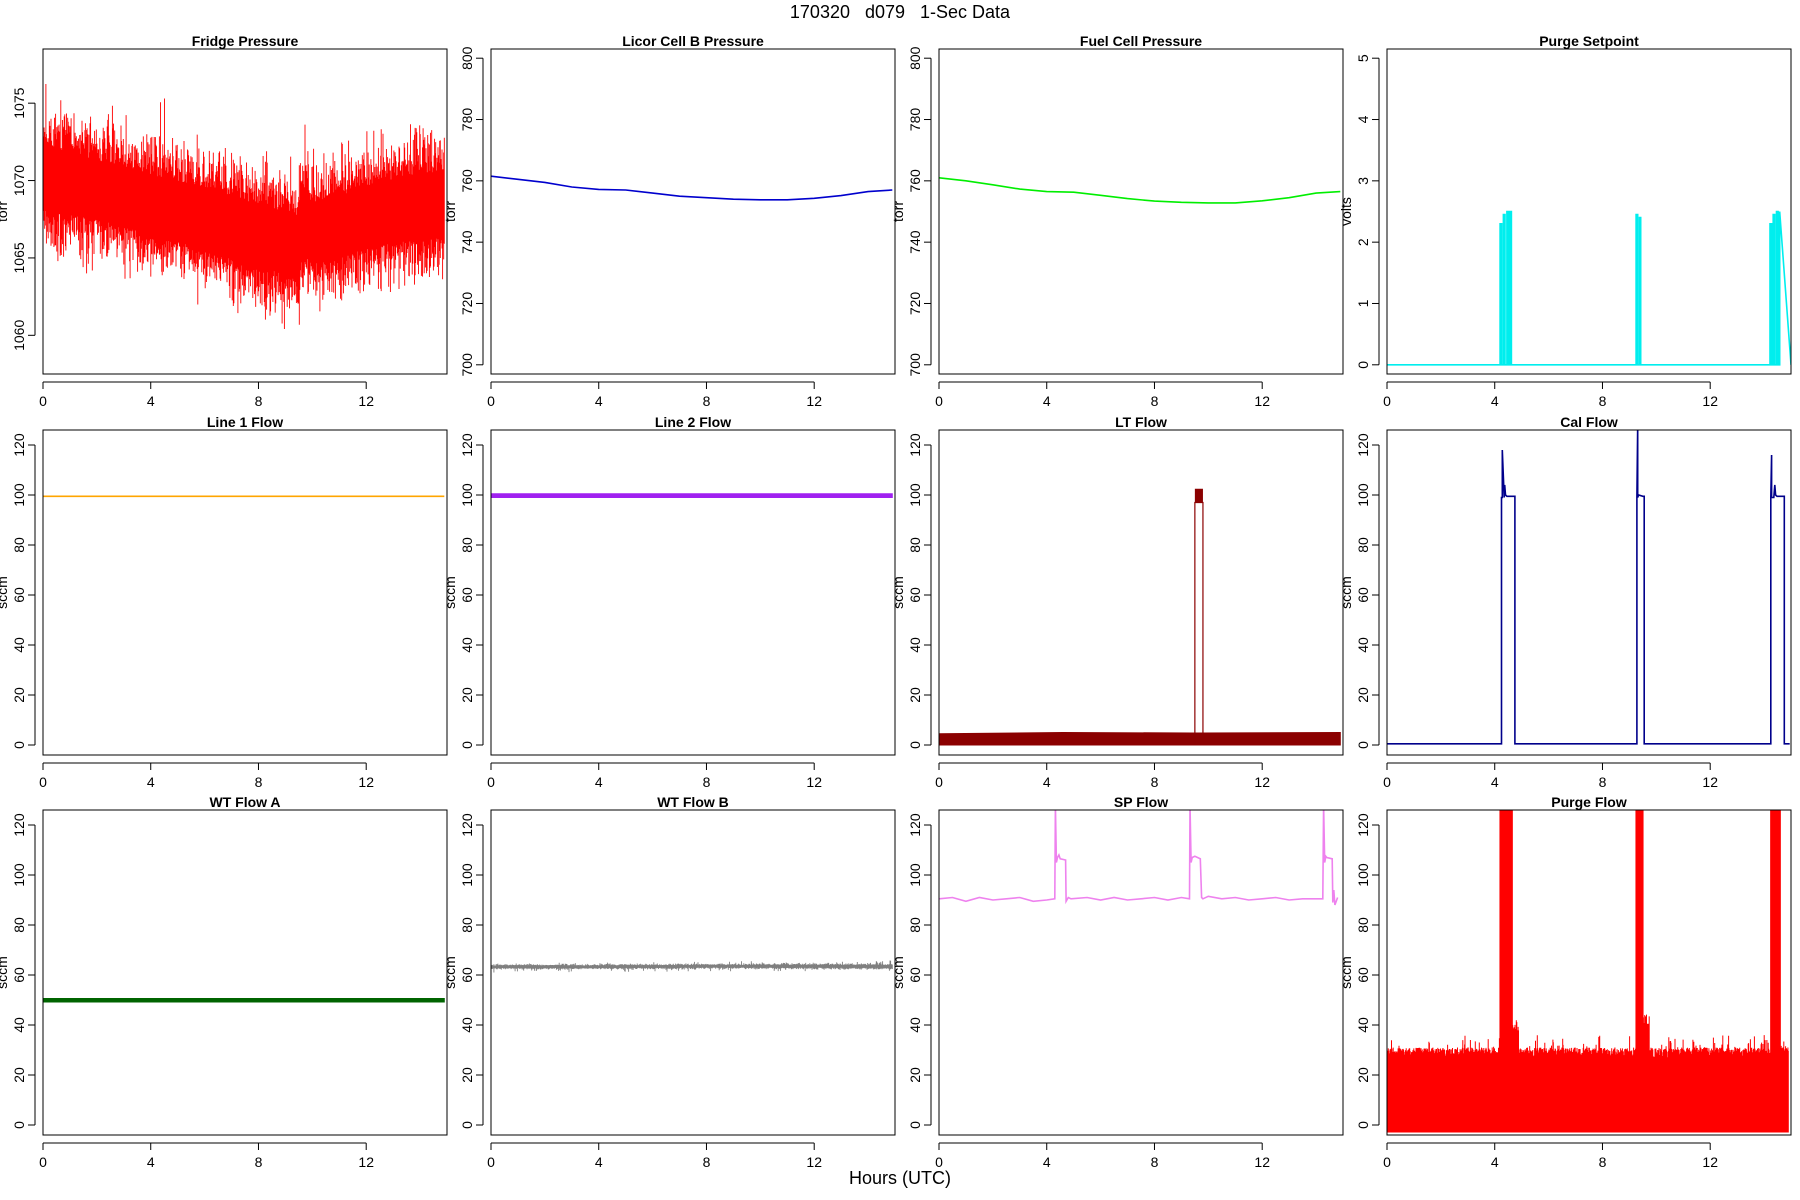 The height and width of the screenshot is (1200, 1800). Describe the element at coordinates (1367, 971) in the screenshot. I see `y-axis: 0 20 40 60 80 100 120` at that location.